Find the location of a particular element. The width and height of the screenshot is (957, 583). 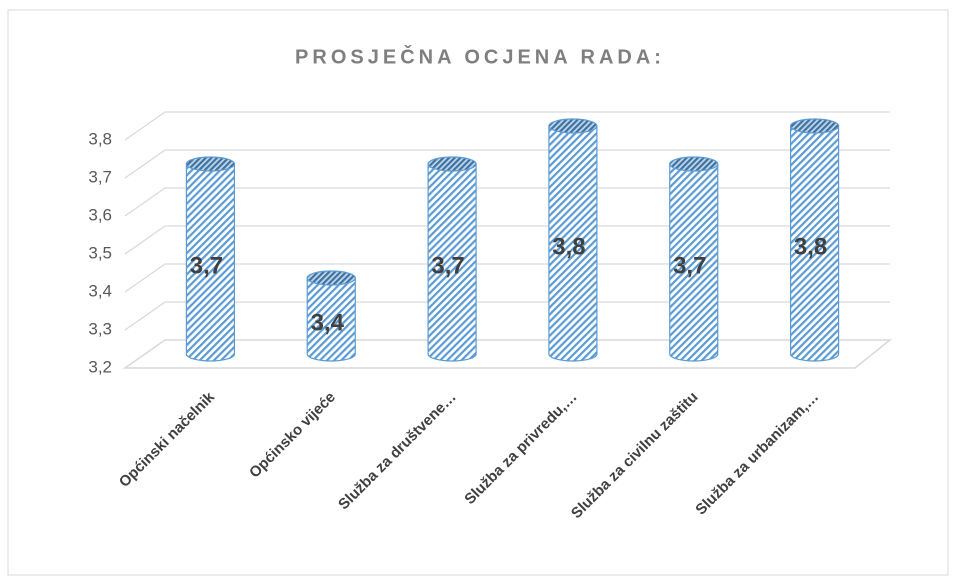

y-tick-label: 3,8 is located at coordinates (100, 138).